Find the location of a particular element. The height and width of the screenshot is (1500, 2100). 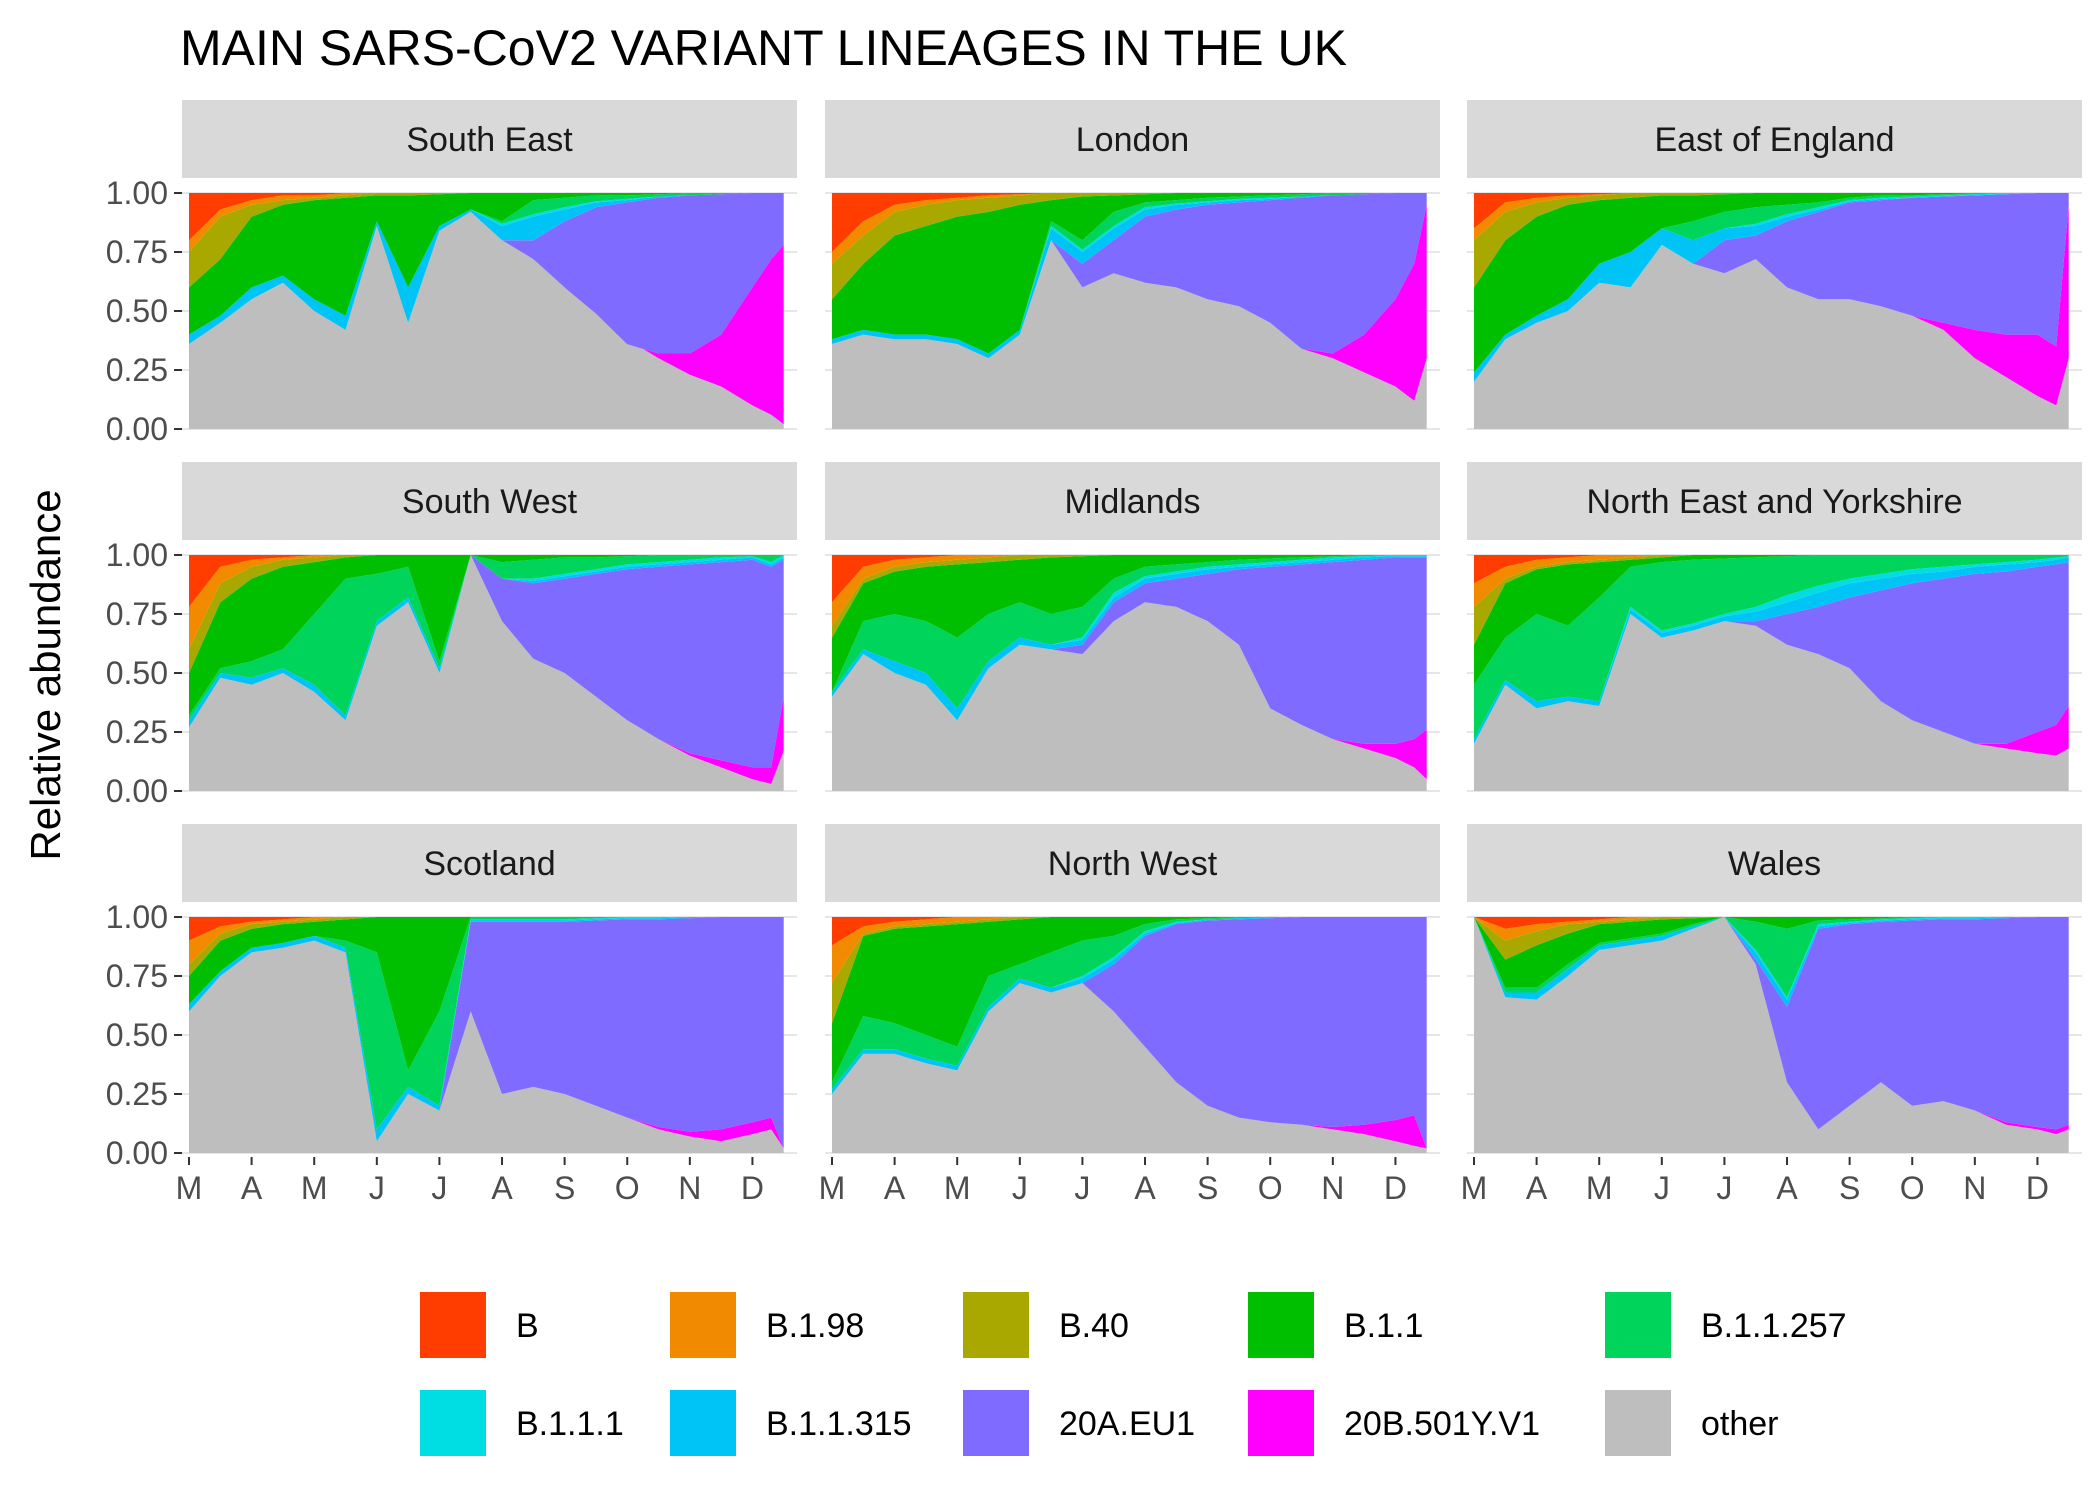

legend-item-b-1-1-1: B.1.1.1 is located at coordinates (522, 1423).